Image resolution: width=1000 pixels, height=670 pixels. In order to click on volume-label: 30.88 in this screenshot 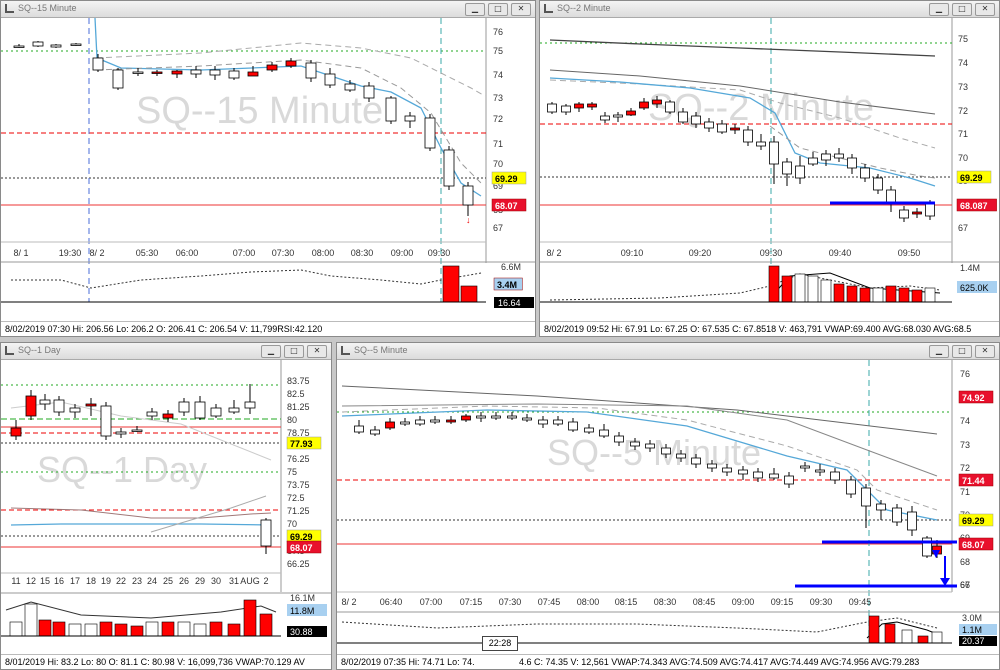, I will do `click(301, 632)`.